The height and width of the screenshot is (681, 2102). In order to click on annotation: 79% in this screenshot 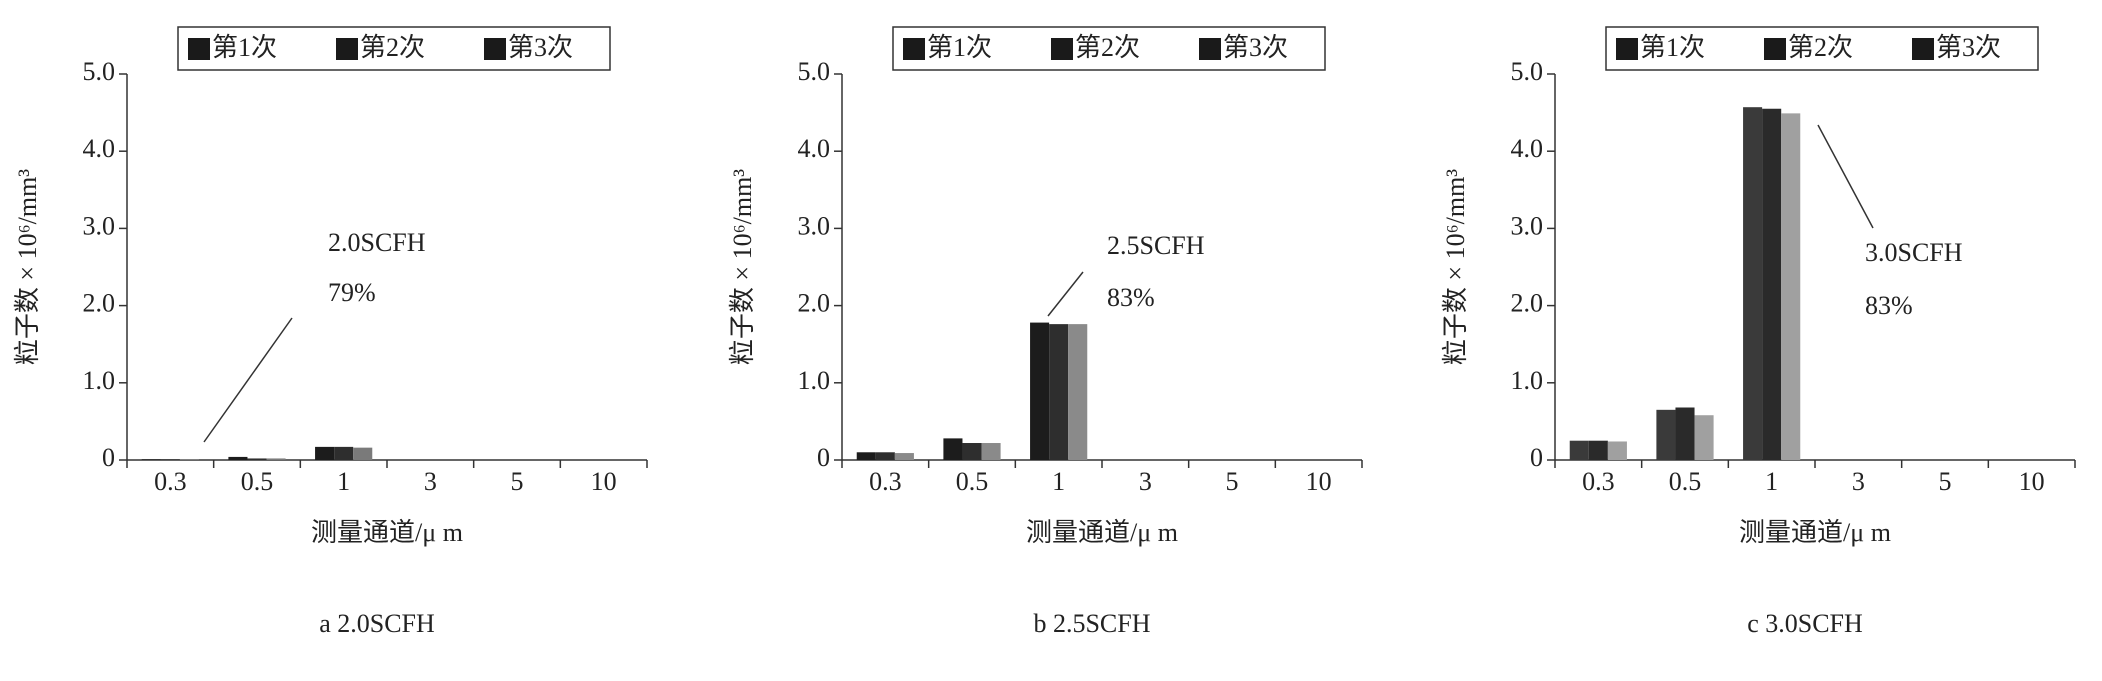, I will do `click(352, 292)`.